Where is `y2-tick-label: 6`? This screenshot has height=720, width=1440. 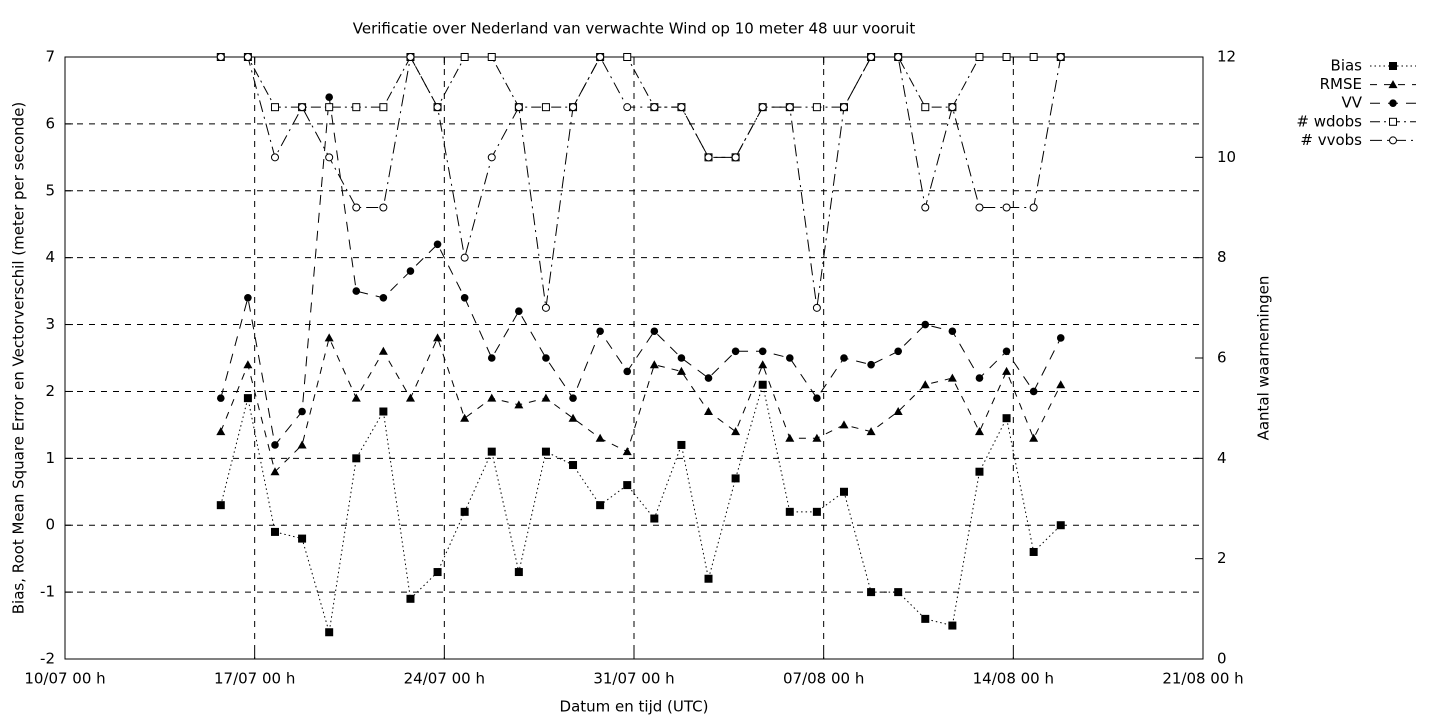 y2-tick-label: 6 is located at coordinates (1222, 358).